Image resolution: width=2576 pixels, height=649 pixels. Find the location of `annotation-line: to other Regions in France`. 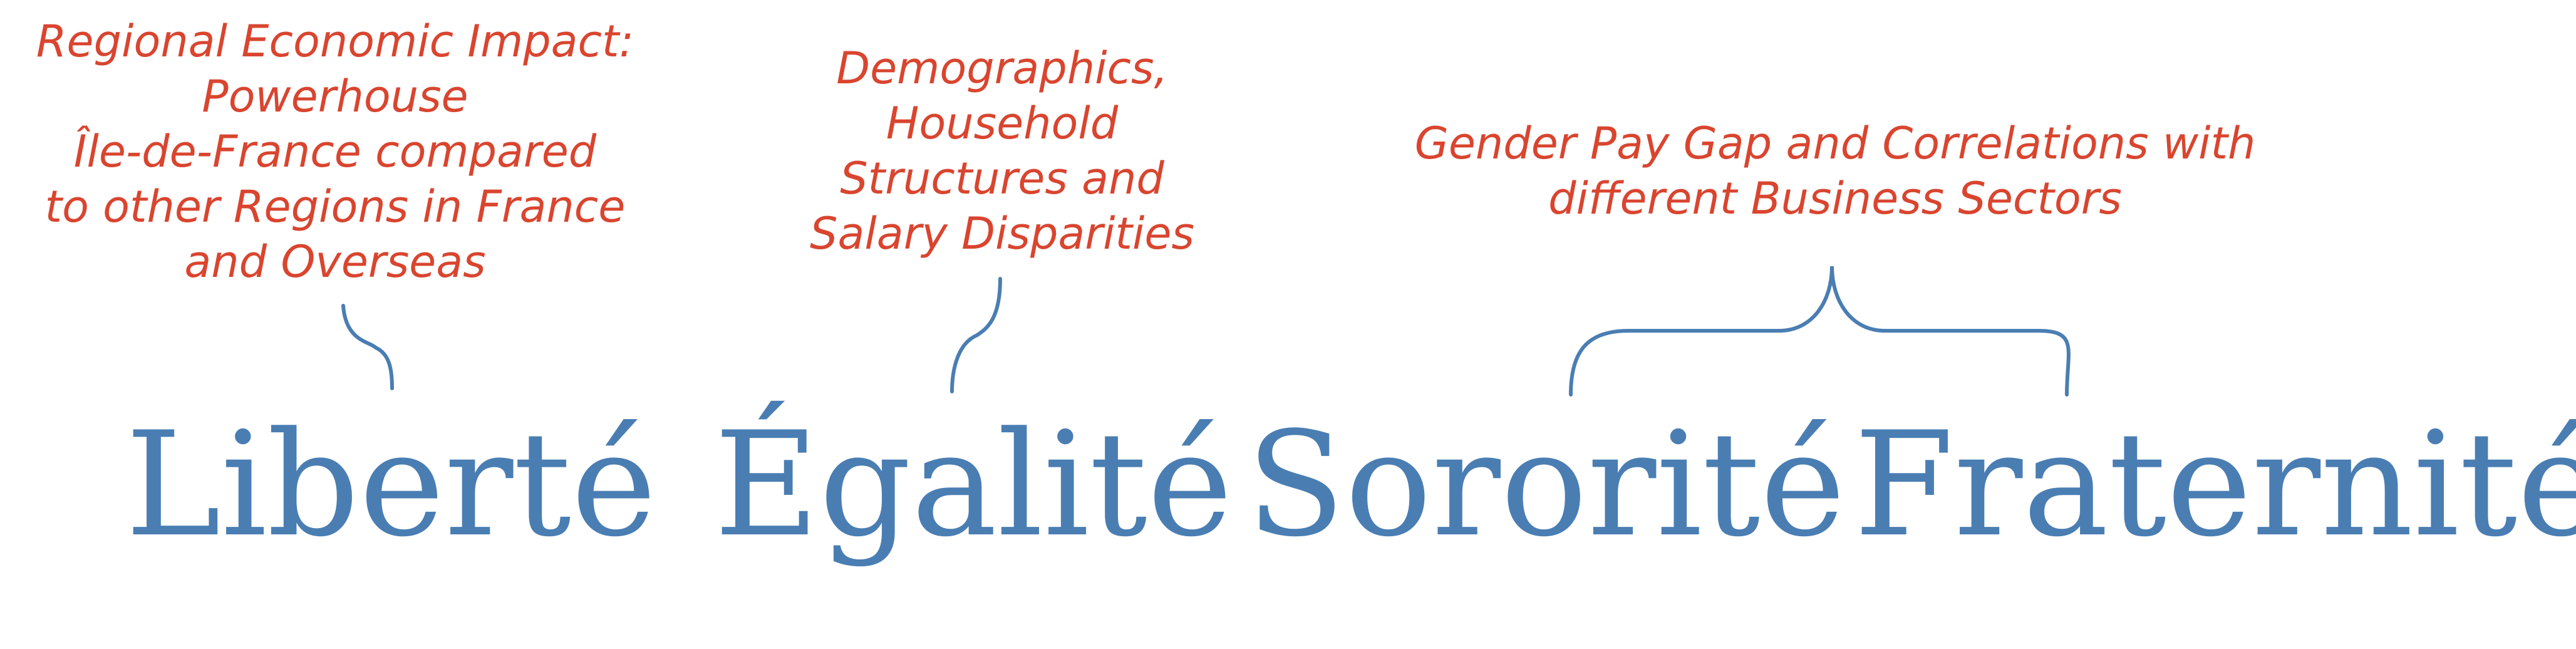

annotation-line: to other Regions in France is located at coordinates (335, 206).